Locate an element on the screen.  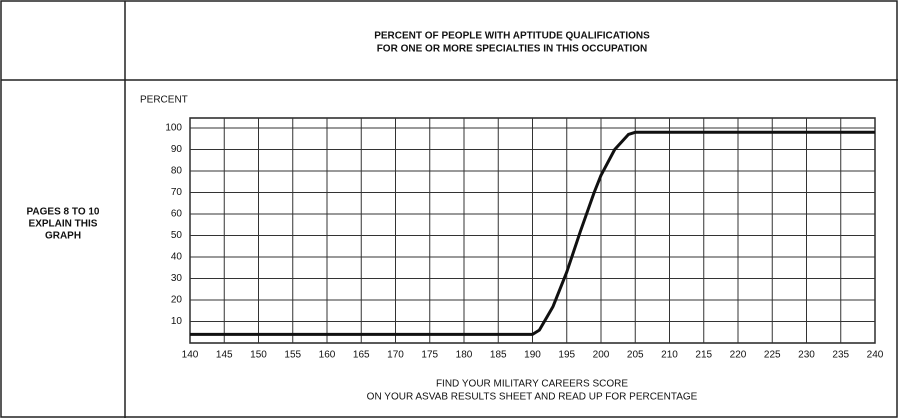
x-tick-label: 185 is located at coordinates (498, 355).